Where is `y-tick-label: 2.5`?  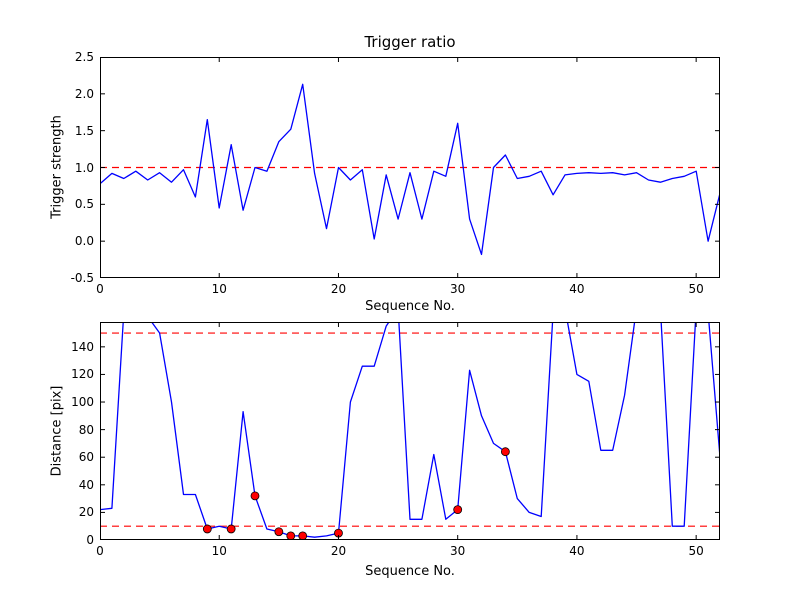
y-tick-label: 2.5 is located at coordinates (84, 57).